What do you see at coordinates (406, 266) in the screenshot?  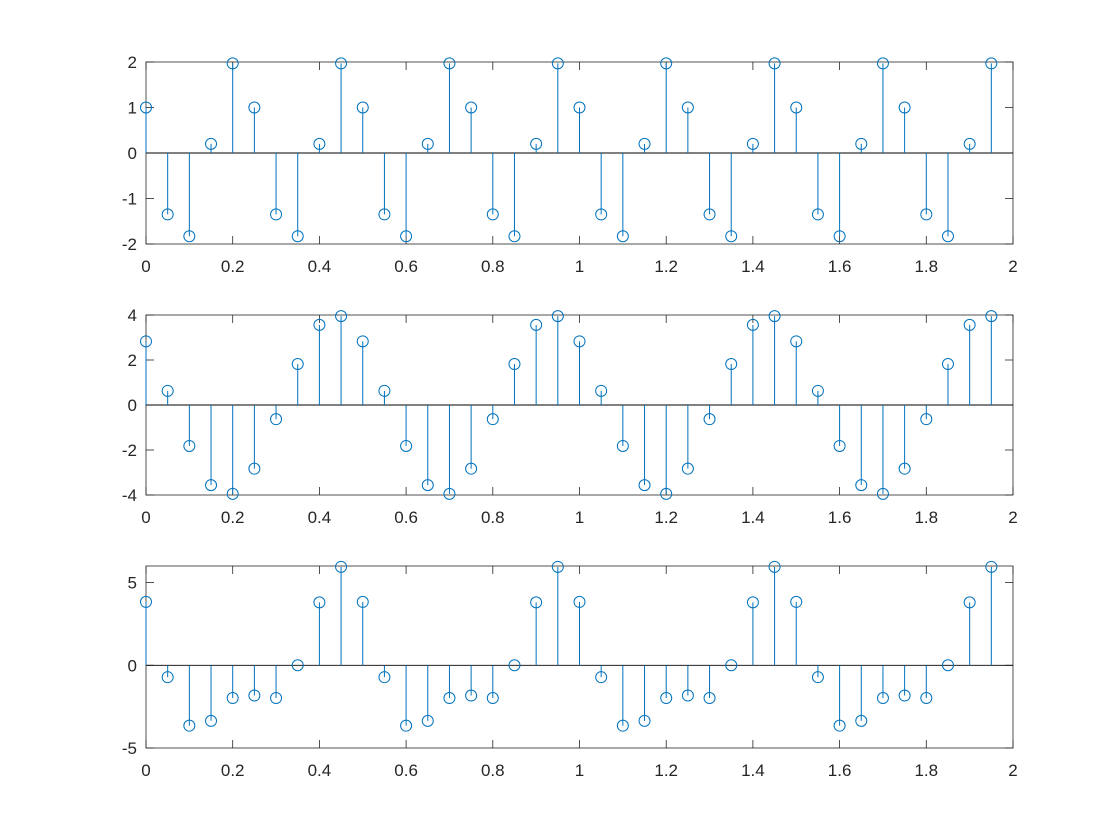 I see `x-tick-label: 0.6` at bounding box center [406, 266].